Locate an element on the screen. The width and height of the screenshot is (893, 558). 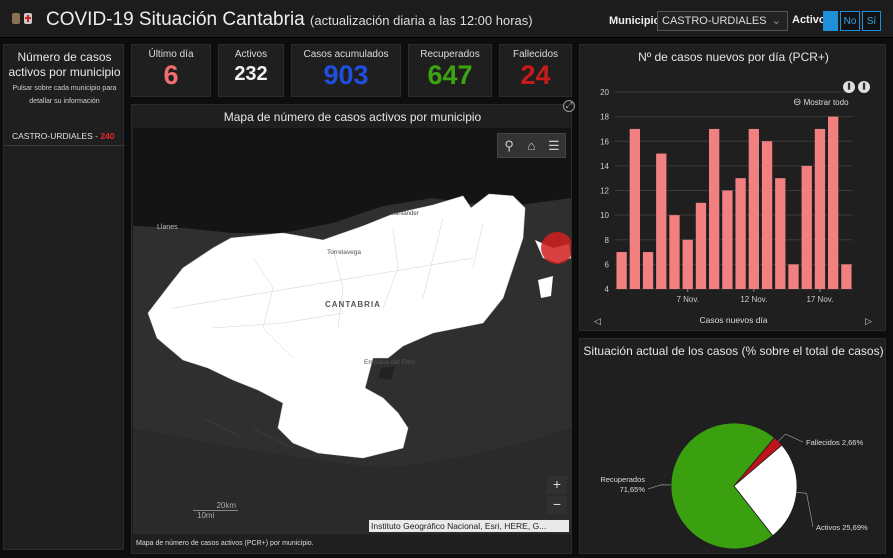
pie-label-pct: 71,65% is located at coordinates (633, 489).